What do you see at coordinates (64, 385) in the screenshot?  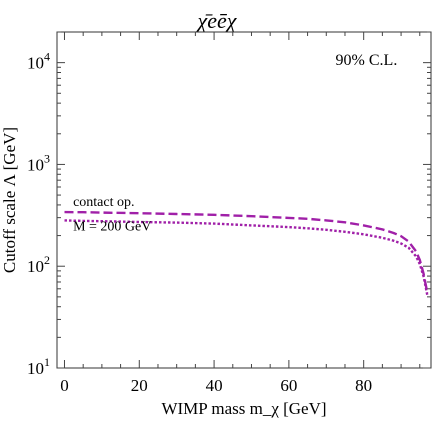 I see `x-tick-label: 0` at bounding box center [64, 385].